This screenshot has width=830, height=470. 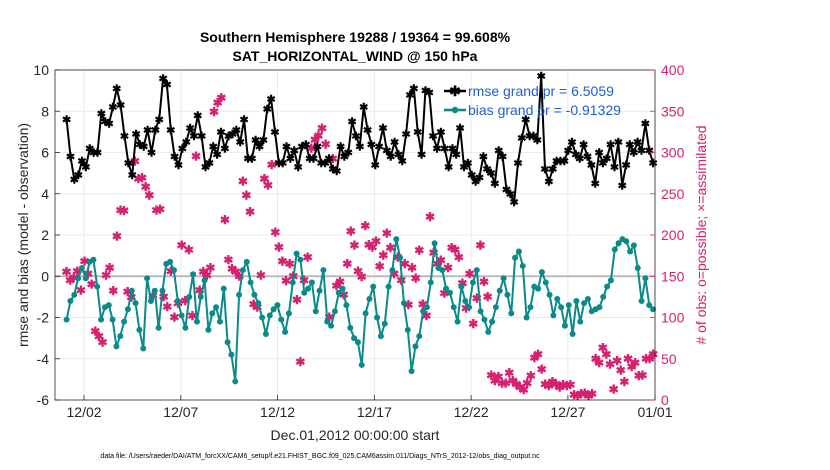 I want to click on y-tick-label-right: 350, so click(x=673, y=111).